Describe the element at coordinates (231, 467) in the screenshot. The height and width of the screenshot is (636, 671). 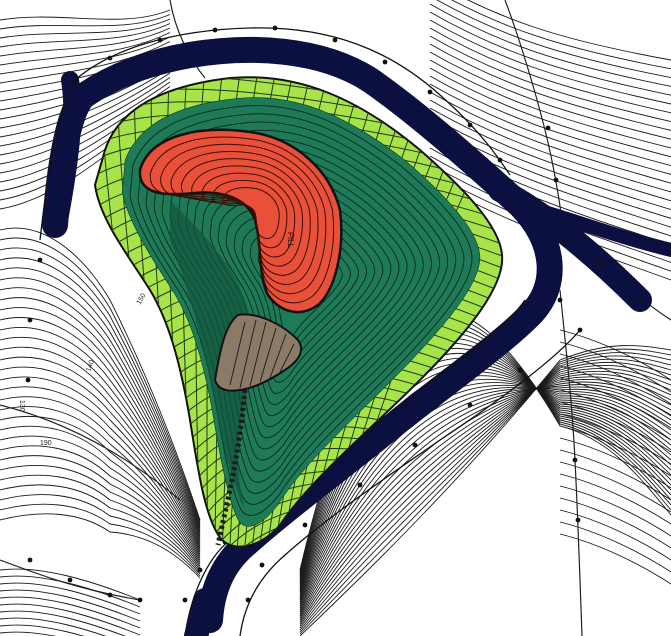
I see `drainage-channel` at that location.